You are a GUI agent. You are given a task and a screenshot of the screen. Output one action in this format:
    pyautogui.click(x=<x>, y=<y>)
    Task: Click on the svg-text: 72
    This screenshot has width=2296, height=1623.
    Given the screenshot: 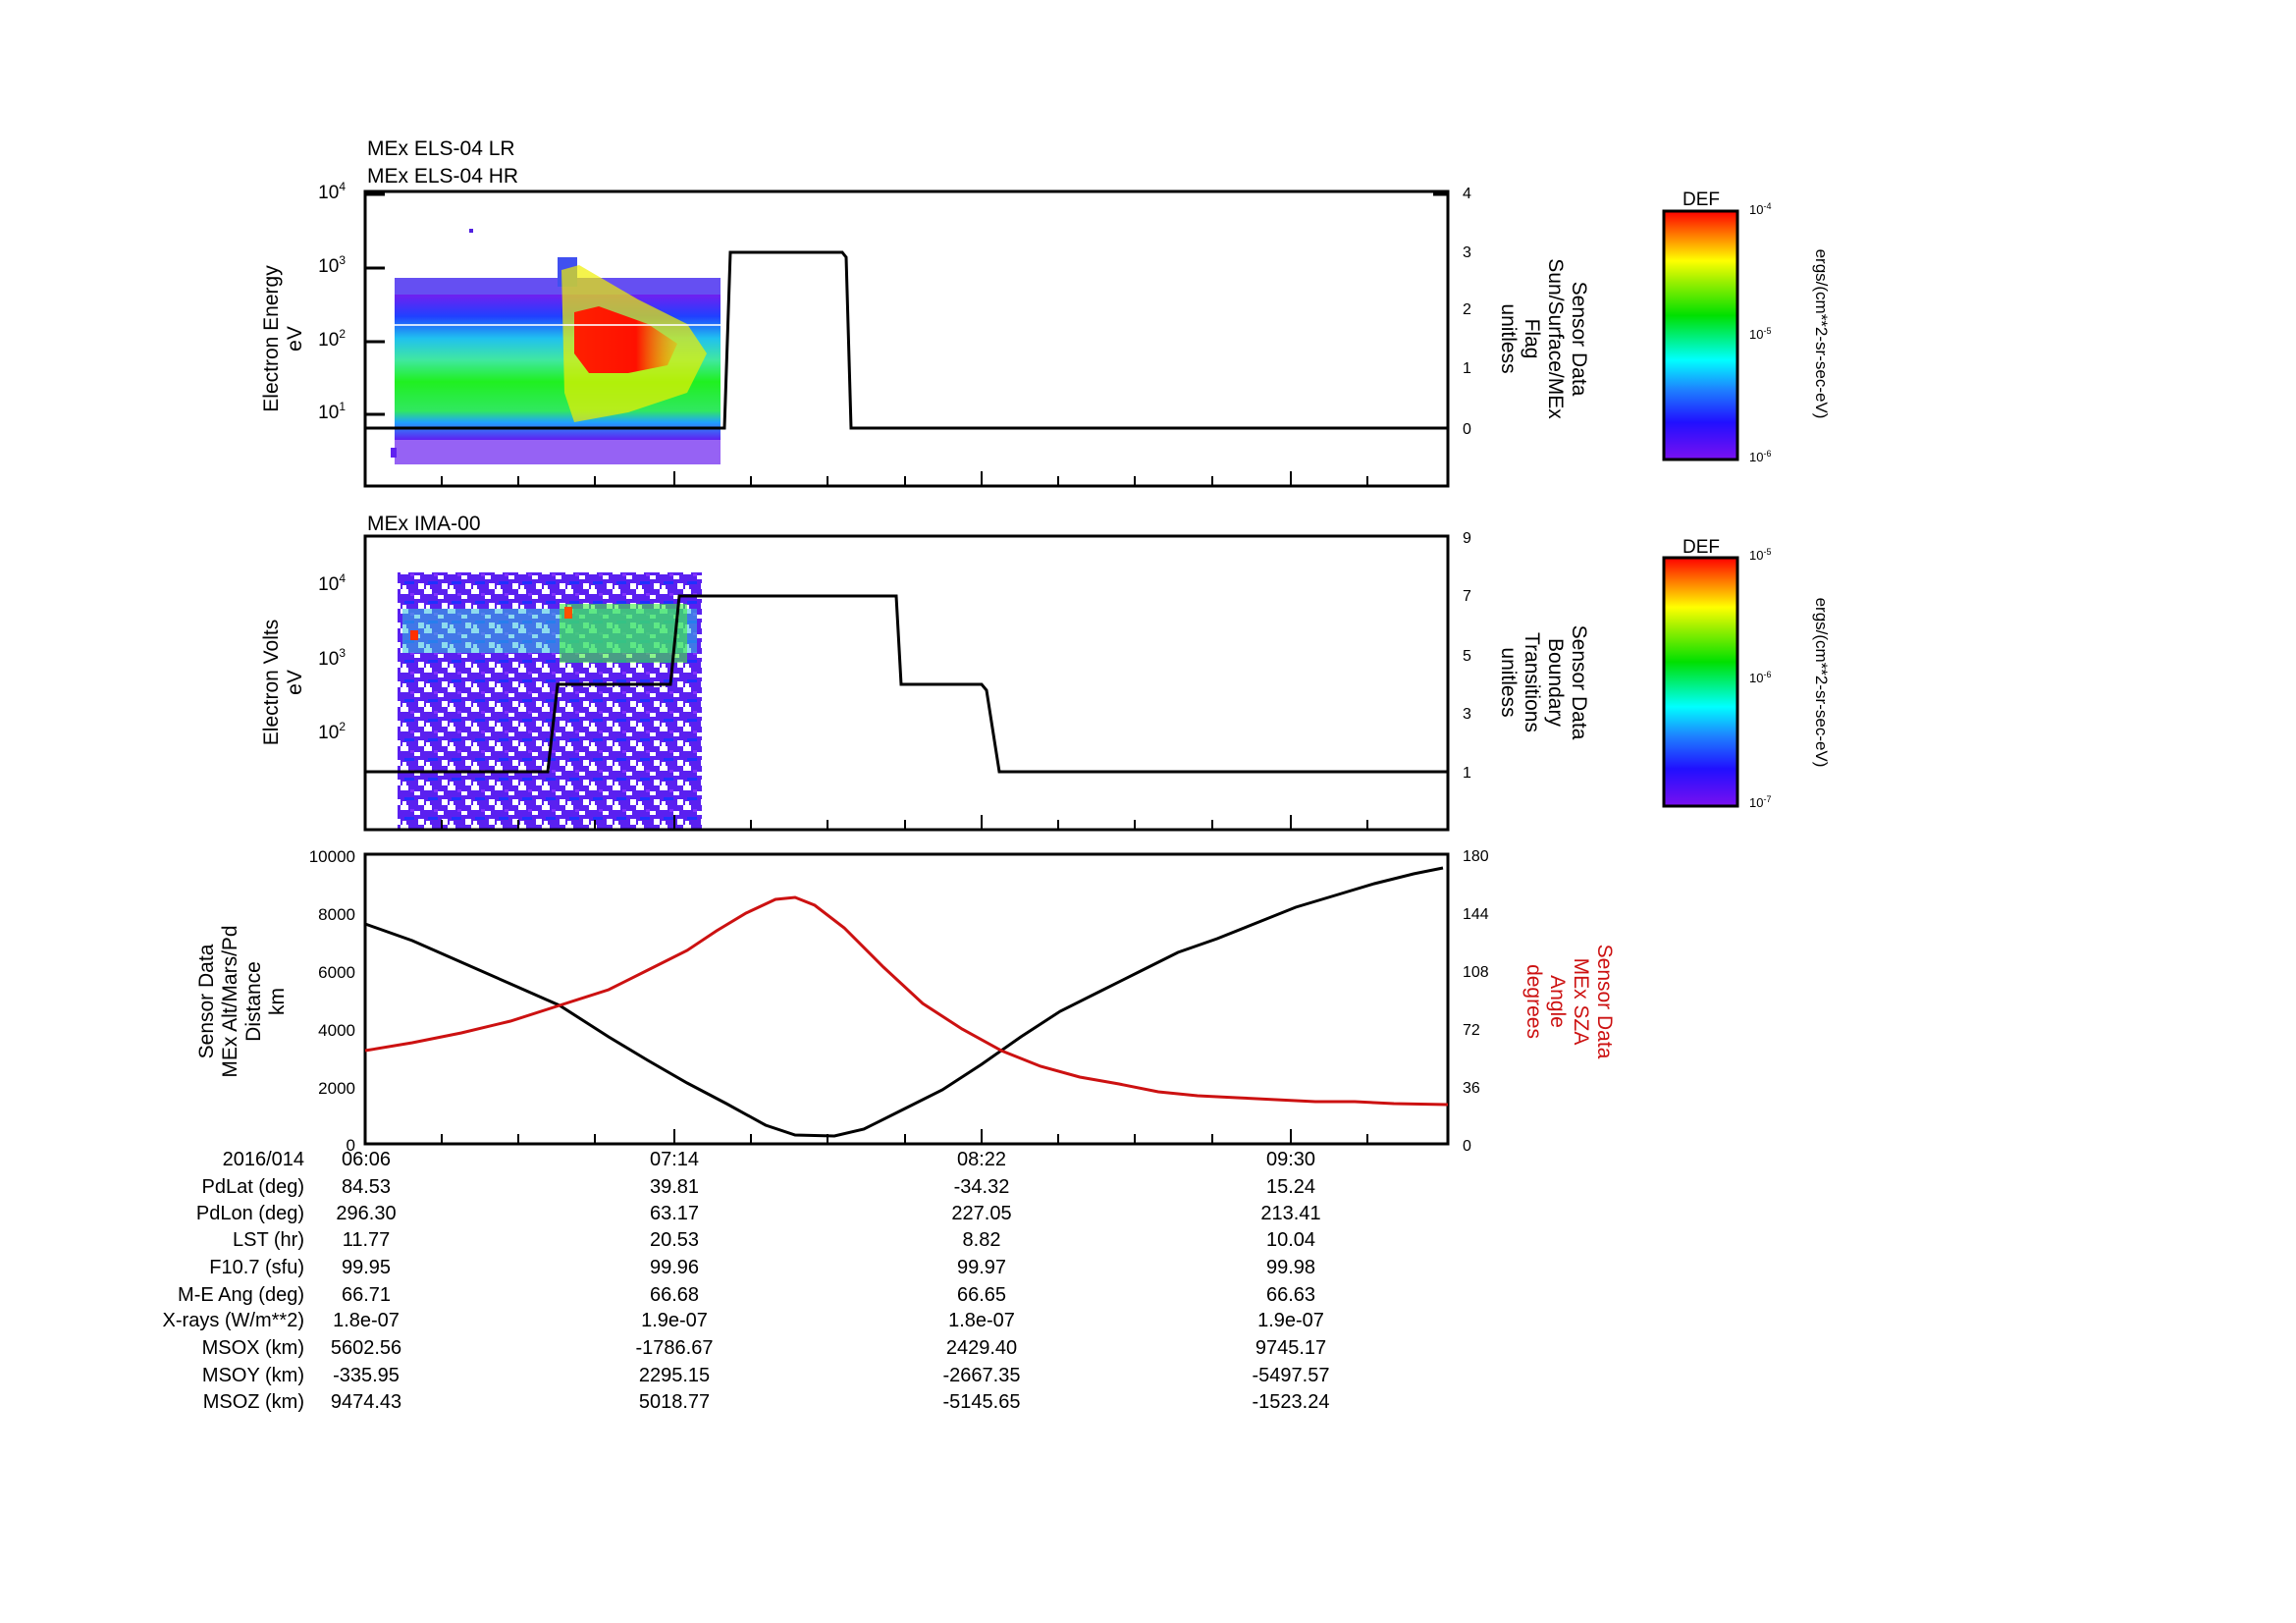 What is the action you would take?
    pyautogui.click(x=1471, y=1030)
    